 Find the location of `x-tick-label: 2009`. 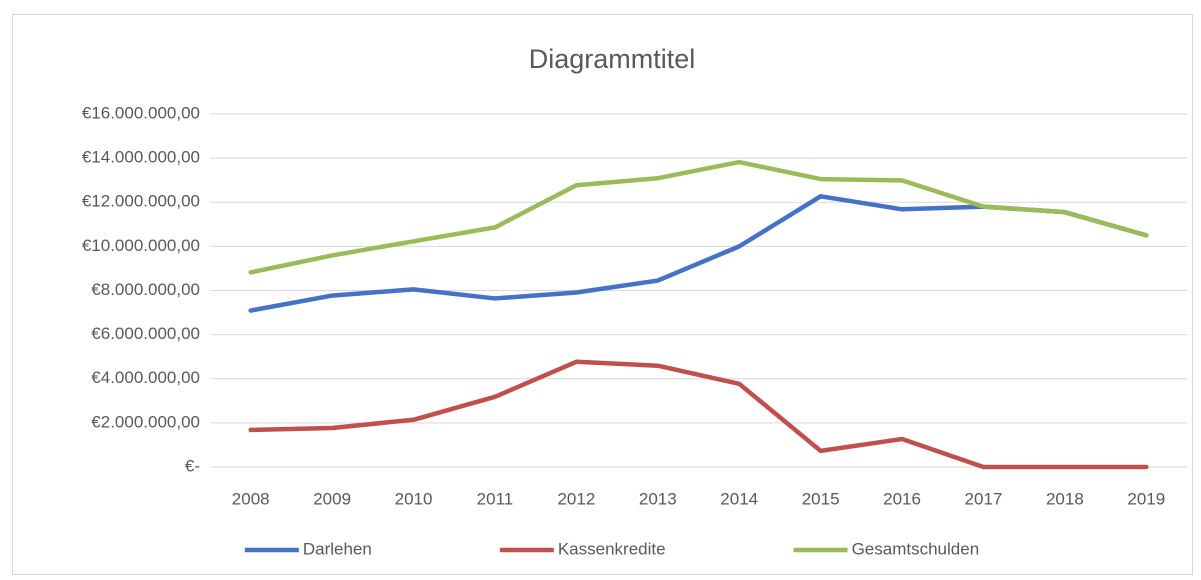

x-tick-label: 2009 is located at coordinates (332, 498).